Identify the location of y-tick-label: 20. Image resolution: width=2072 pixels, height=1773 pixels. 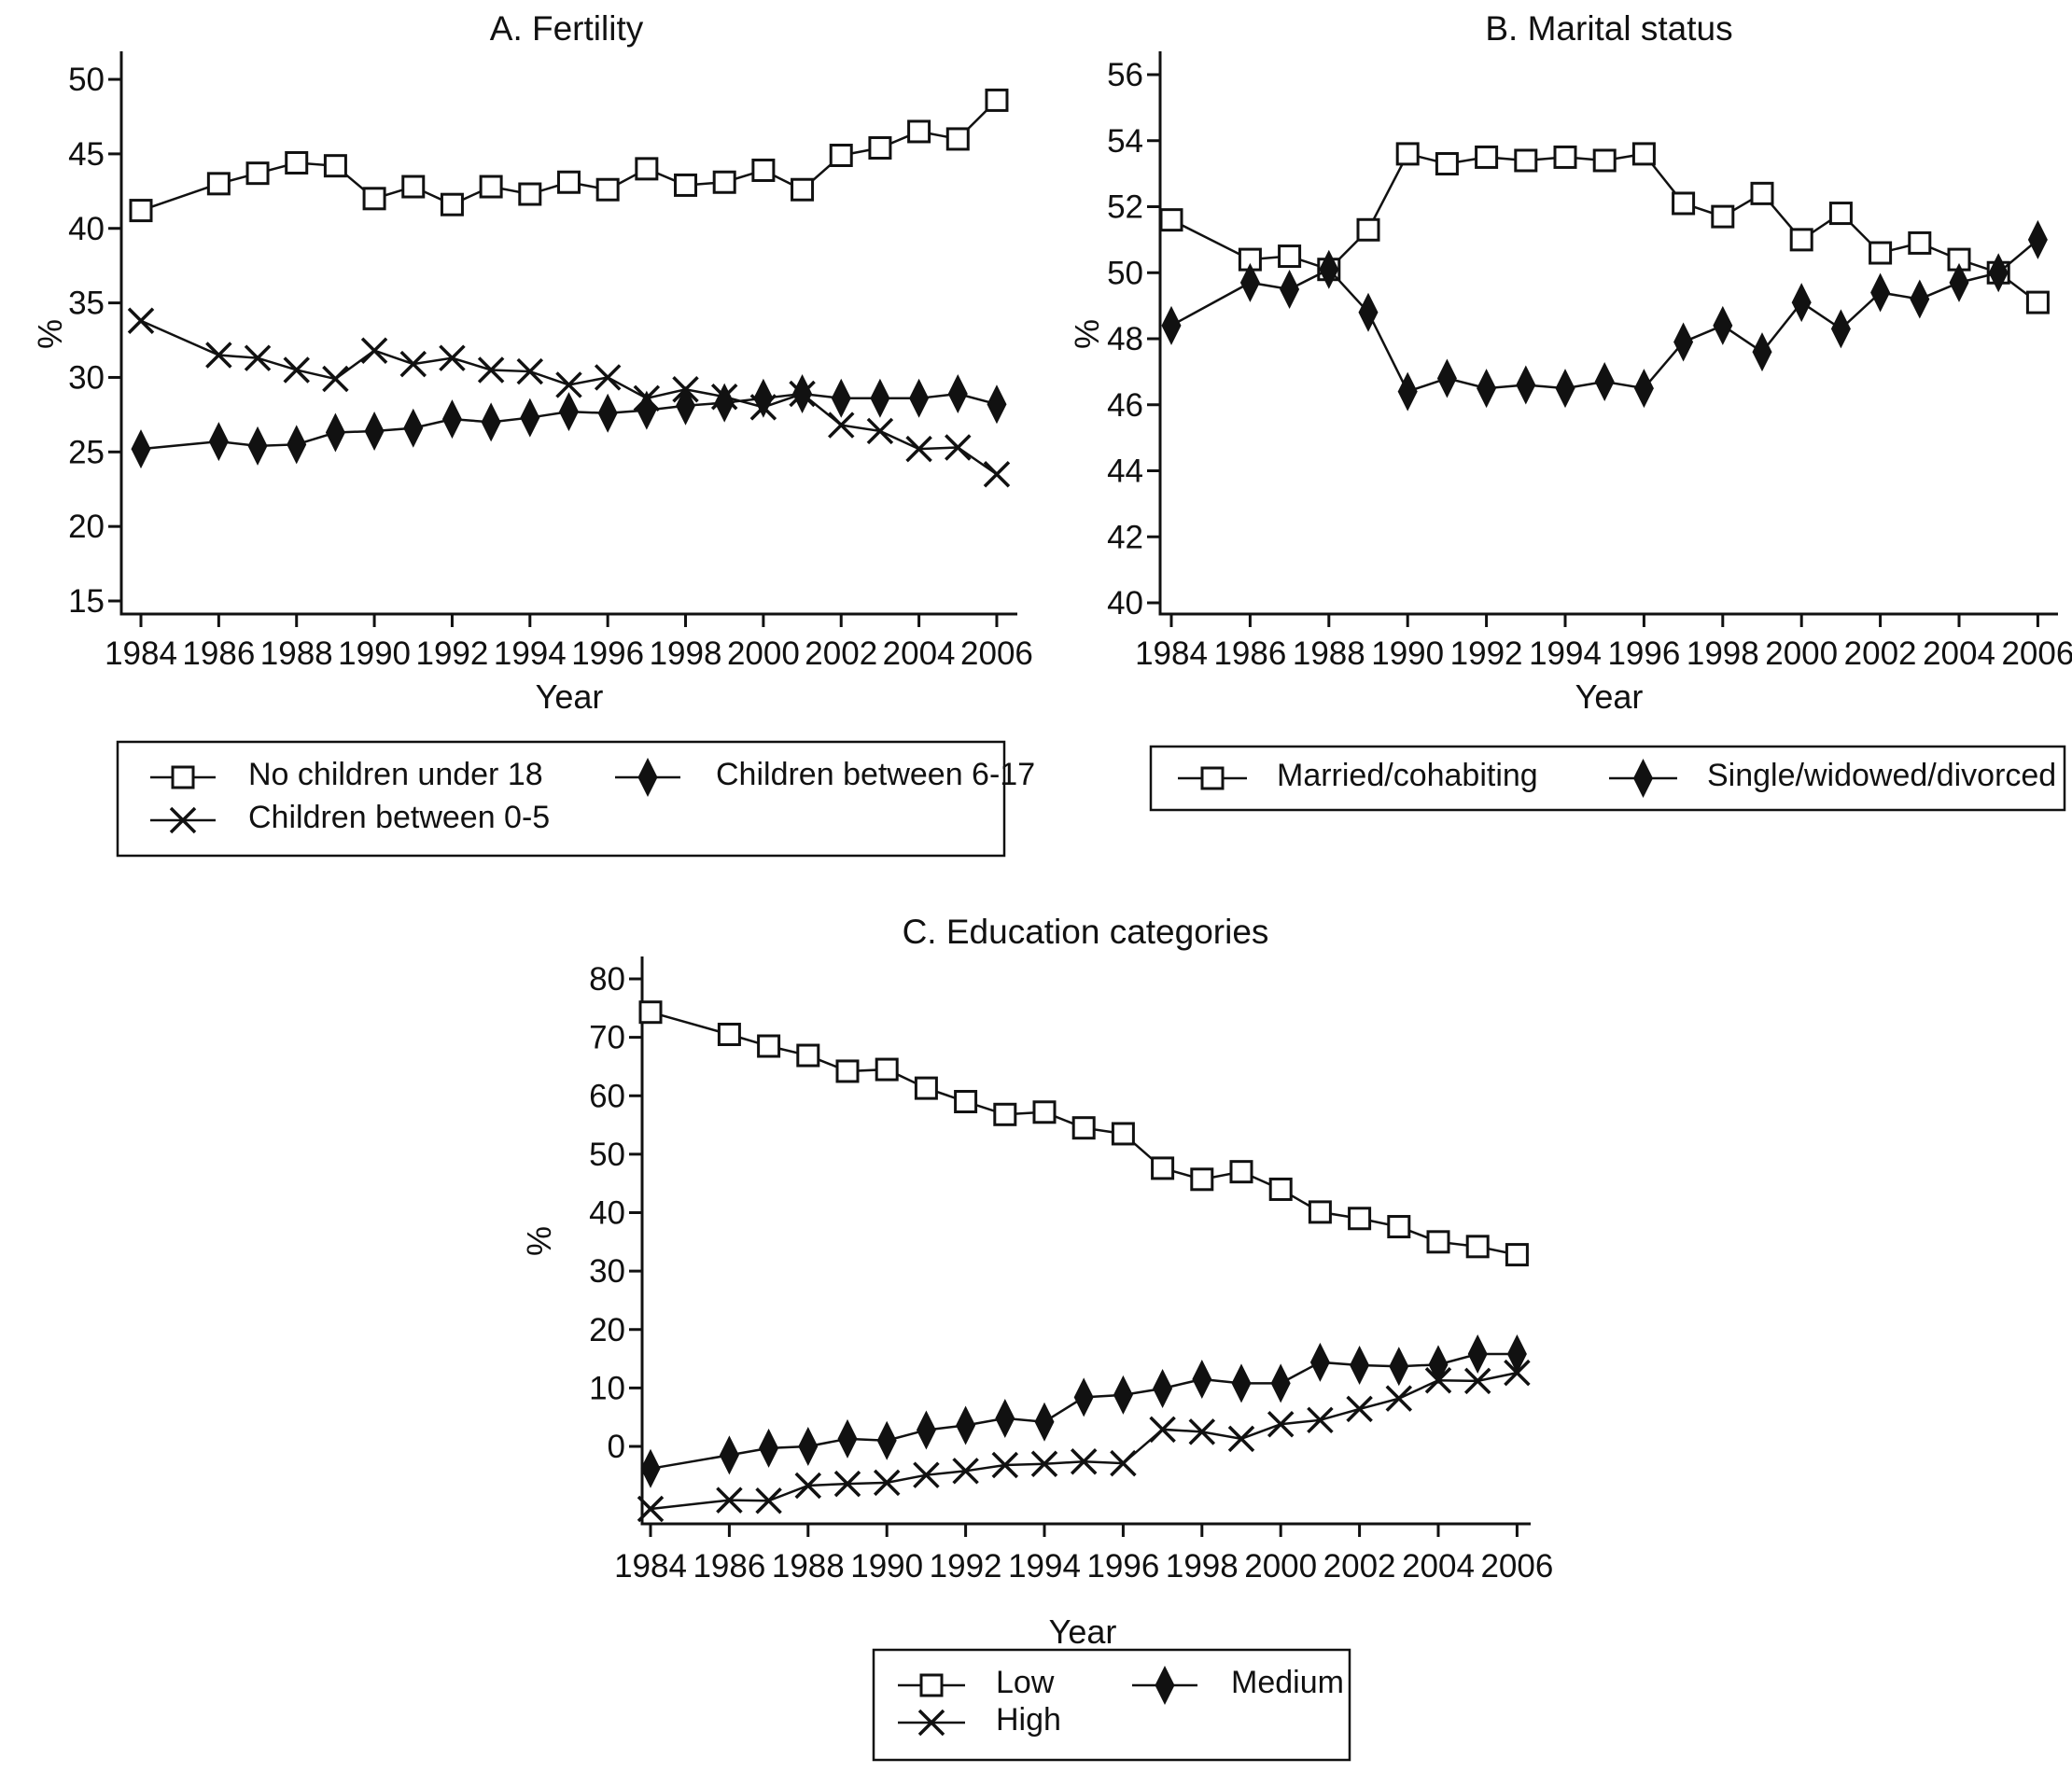
(86, 527).